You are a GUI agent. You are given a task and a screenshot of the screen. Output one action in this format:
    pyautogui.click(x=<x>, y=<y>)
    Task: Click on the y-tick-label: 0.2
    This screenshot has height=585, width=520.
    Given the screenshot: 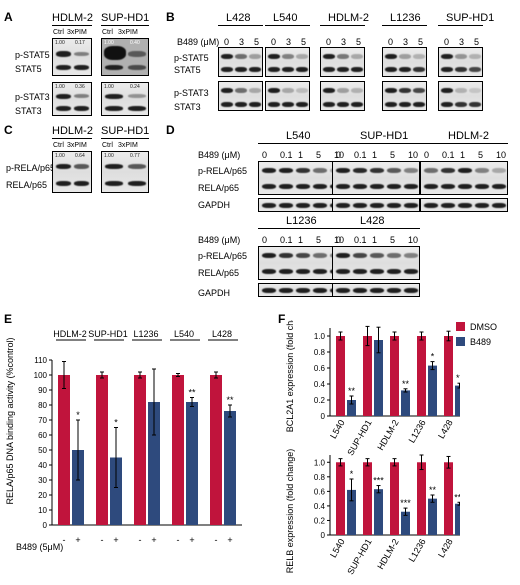 What is the action you would take?
    pyautogui.click(x=320, y=400)
    